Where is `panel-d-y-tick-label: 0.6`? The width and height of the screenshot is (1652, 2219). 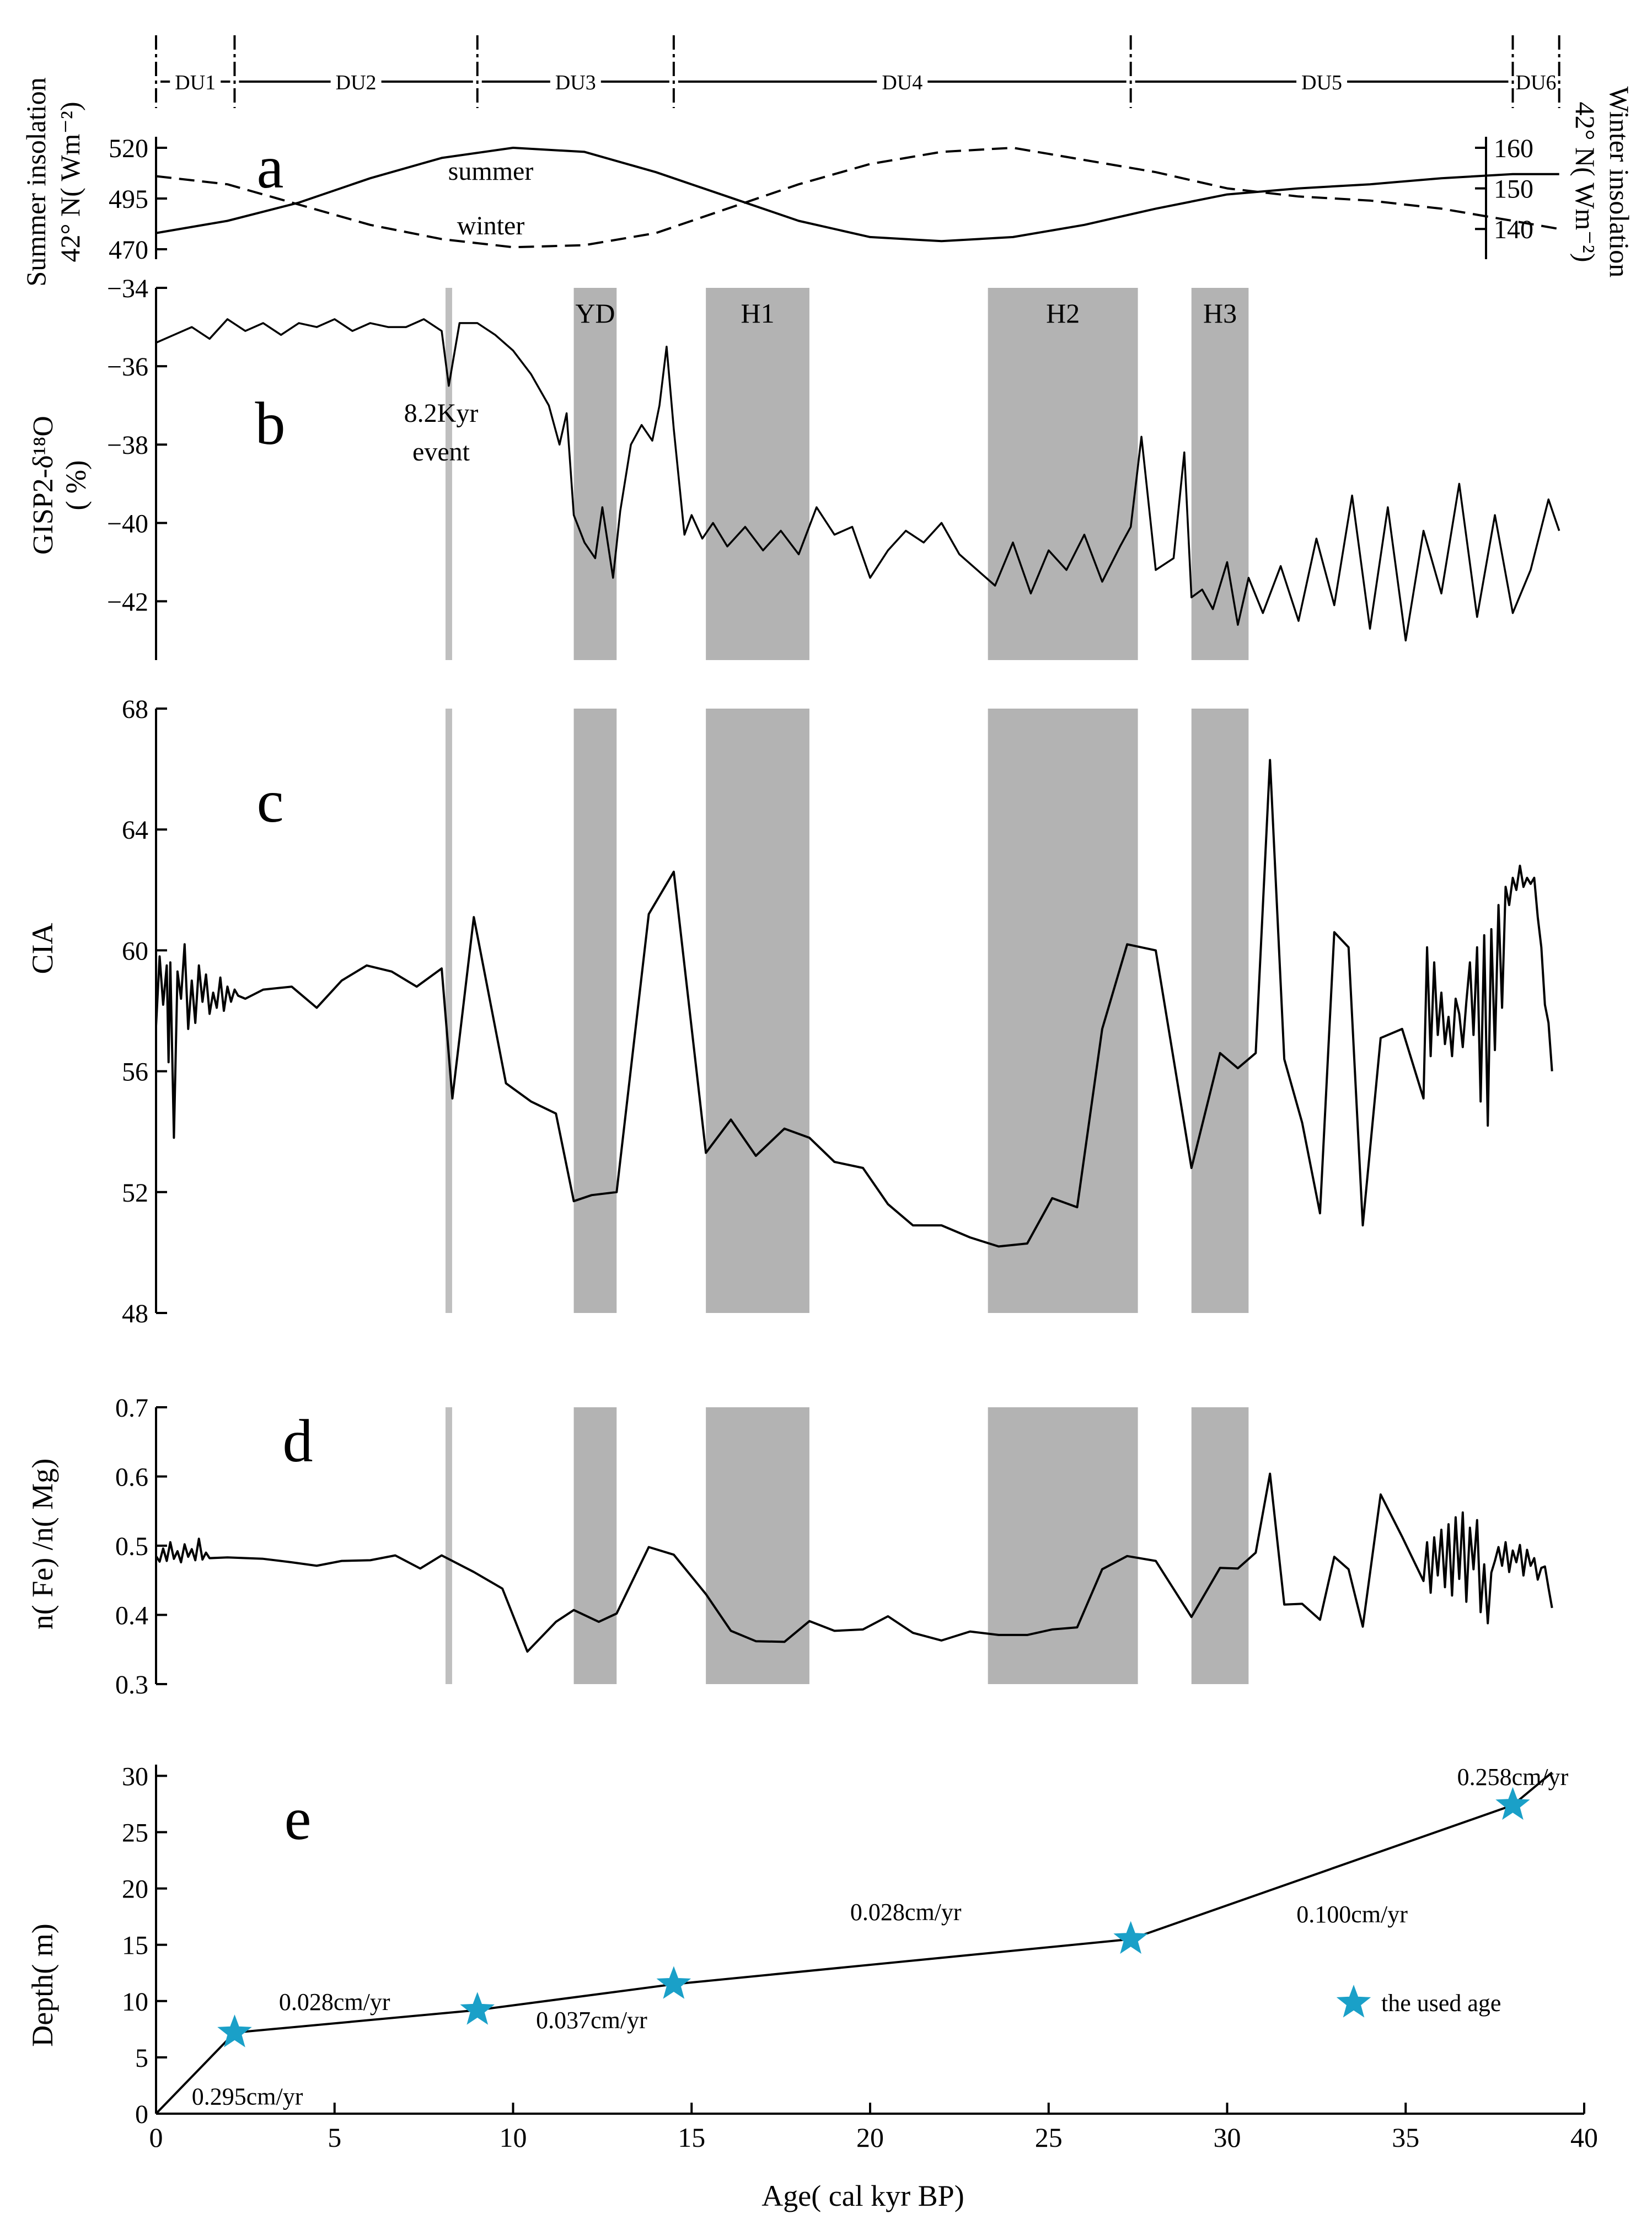
panel-d-y-tick-label: 0.6 is located at coordinates (131, 1477).